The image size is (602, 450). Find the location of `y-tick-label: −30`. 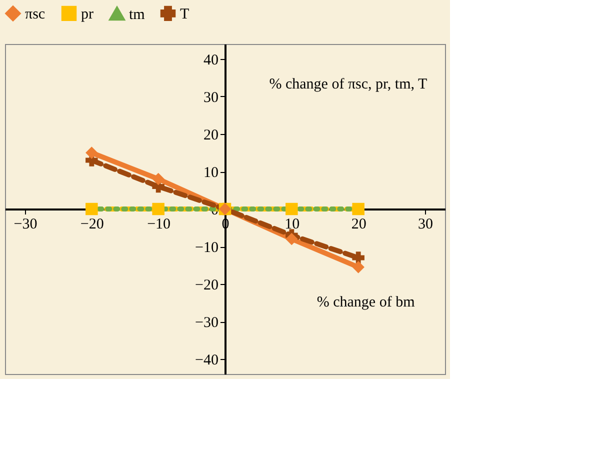

y-tick-label: −30 is located at coordinates (206, 323).